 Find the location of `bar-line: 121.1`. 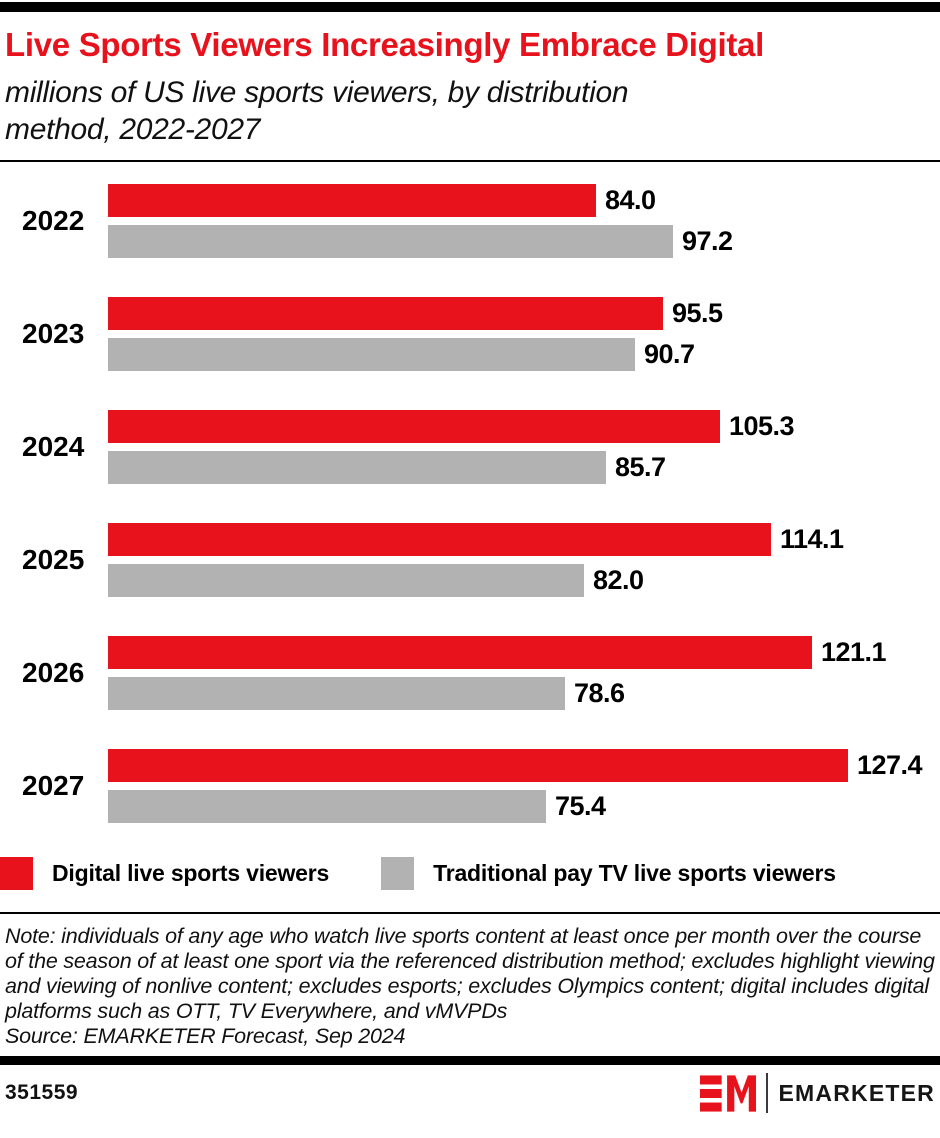

bar-line: 121.1 is located at coordinates (524, 652).